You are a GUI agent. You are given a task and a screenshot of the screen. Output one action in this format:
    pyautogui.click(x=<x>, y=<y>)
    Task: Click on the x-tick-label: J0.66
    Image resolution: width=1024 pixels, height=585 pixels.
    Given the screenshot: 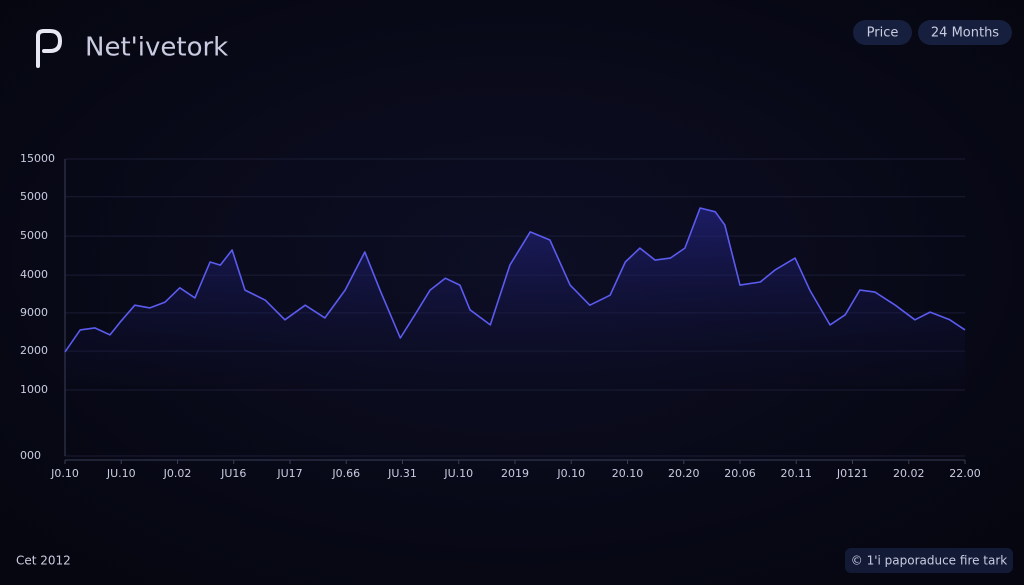 What is the action you would take?
    pyautogui.click(x=345, y=473)
    